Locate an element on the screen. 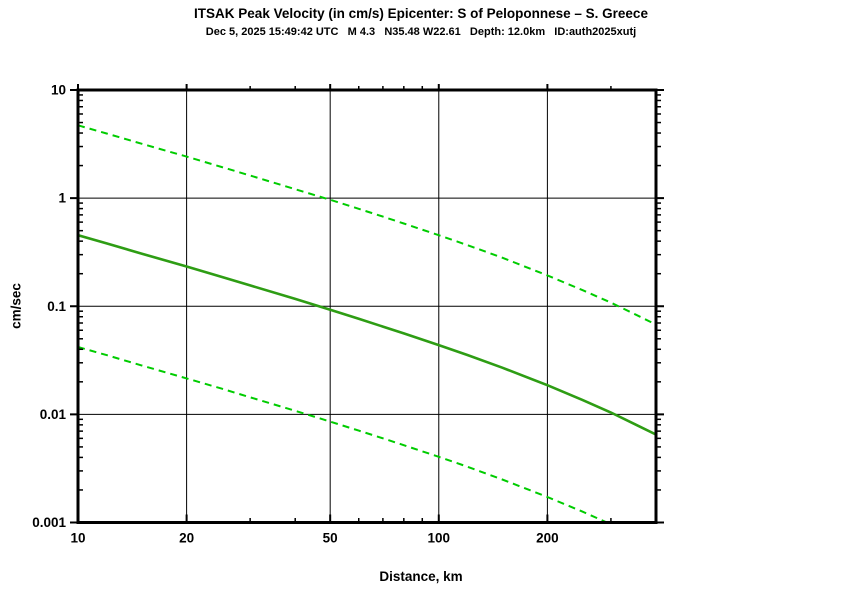 This screenshot has width=842, height=595. y-tick-label: 0.001 is located at coordinates (49, 522).